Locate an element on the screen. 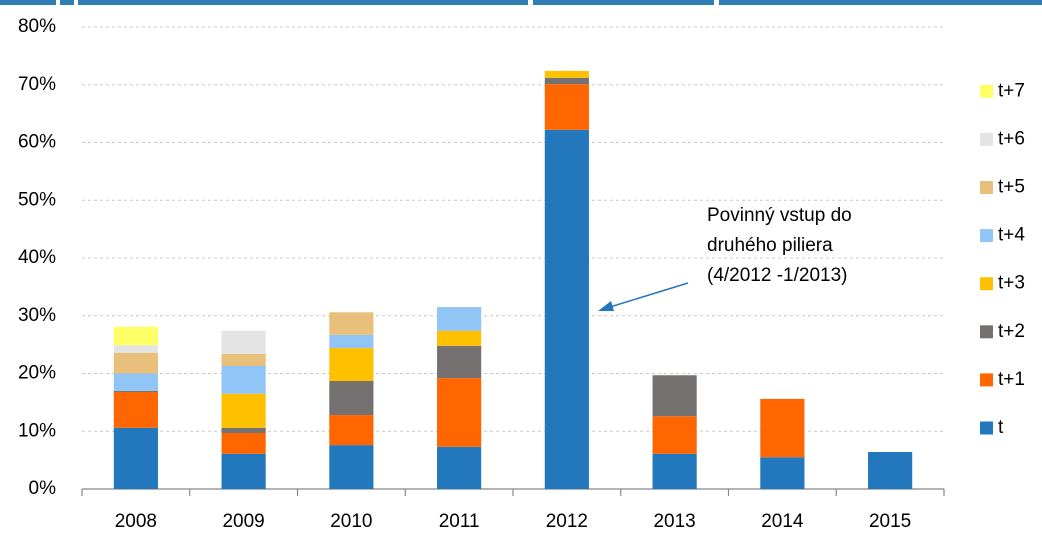  x-tick-label: 2011 is located at coordinates (459, 521).